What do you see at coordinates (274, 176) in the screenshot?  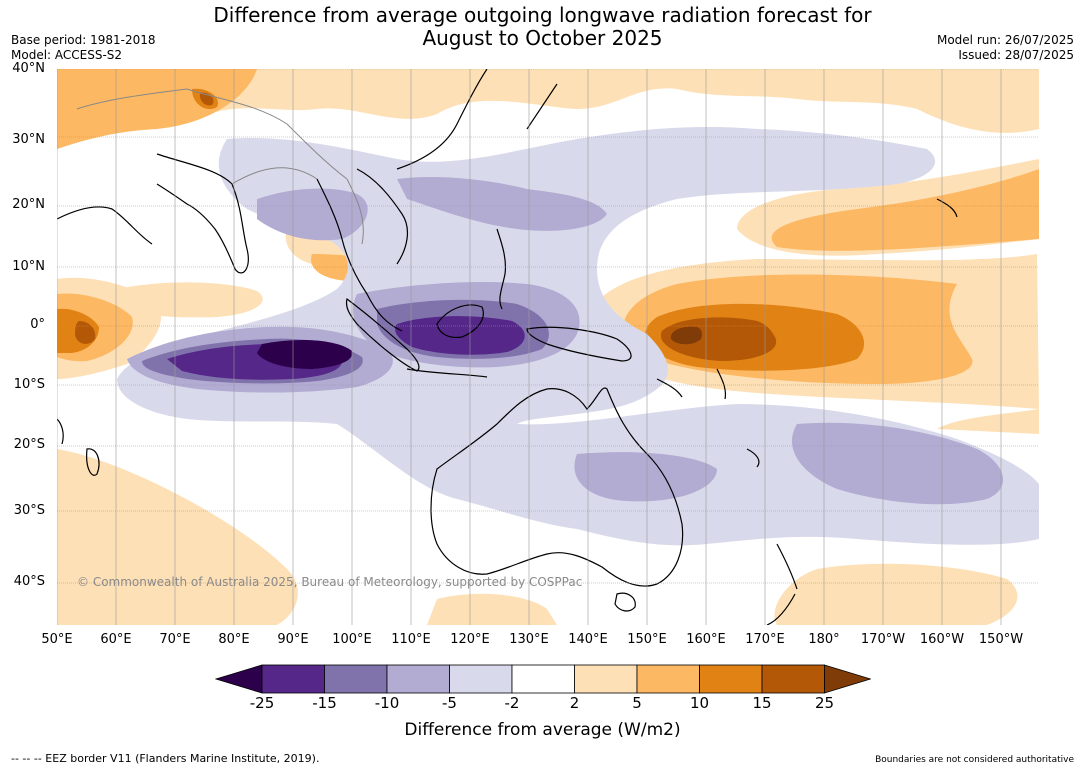 I see `border-south-asia` at bounding box center [274, 176].